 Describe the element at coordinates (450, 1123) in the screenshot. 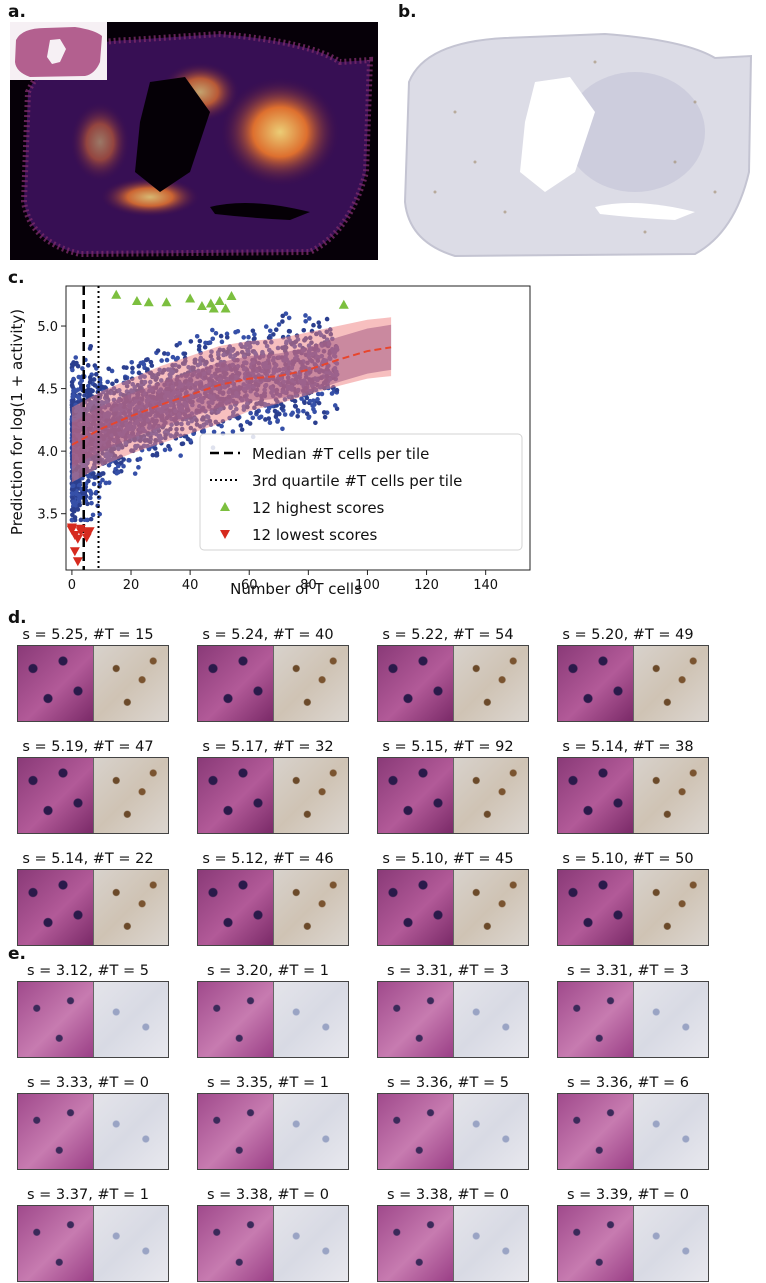

I see `tile-pair-group: s = 3.36, #T = 5` at that location.